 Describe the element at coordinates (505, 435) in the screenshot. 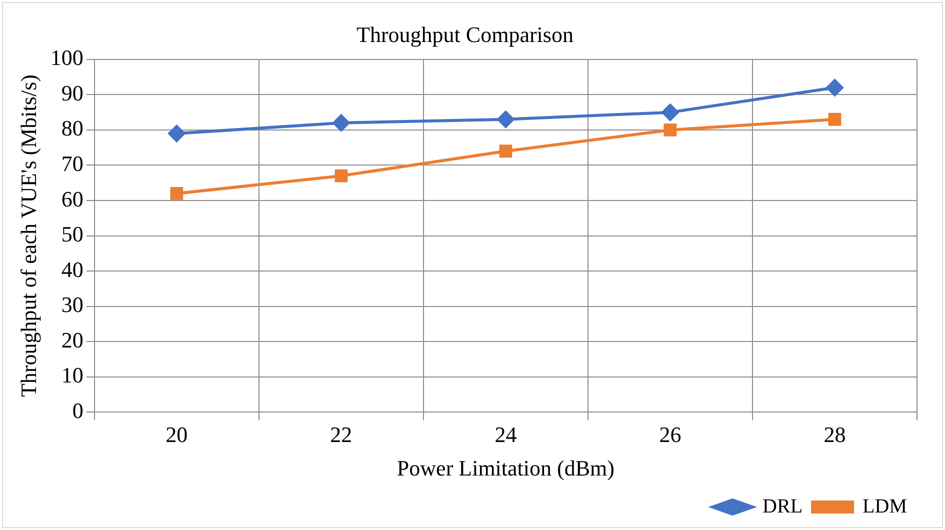

I see `x-tick-label: 24` at that location.